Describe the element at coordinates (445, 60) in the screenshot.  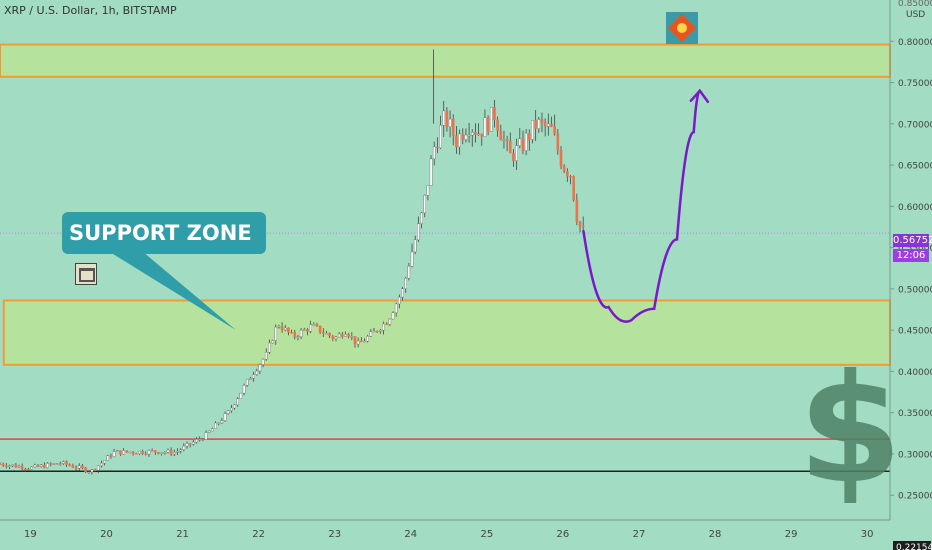
I see `zone-rect` at that location.